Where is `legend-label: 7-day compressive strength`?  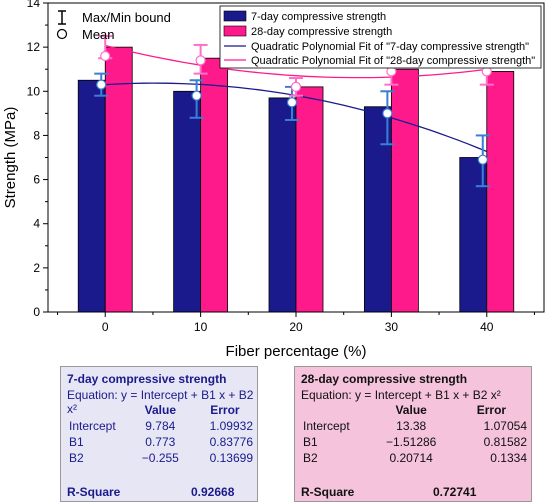
legend-label: 7-day compressive strength is located at coordinates (318, 17).